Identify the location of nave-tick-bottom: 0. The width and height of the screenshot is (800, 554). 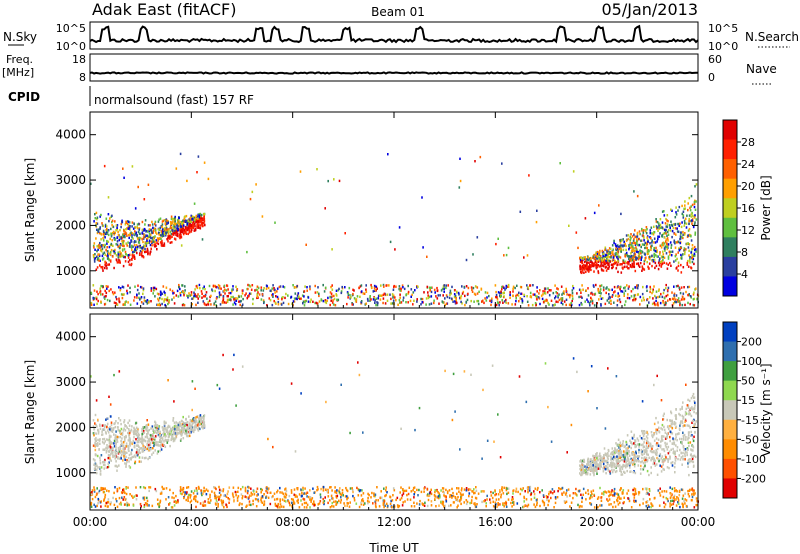
(711, 77).